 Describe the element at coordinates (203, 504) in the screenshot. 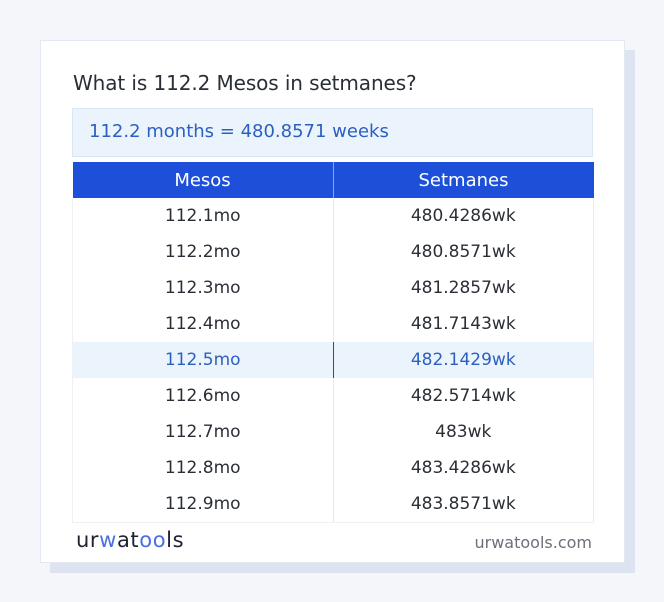

I see `cell-months: 112.9mo` at that location.